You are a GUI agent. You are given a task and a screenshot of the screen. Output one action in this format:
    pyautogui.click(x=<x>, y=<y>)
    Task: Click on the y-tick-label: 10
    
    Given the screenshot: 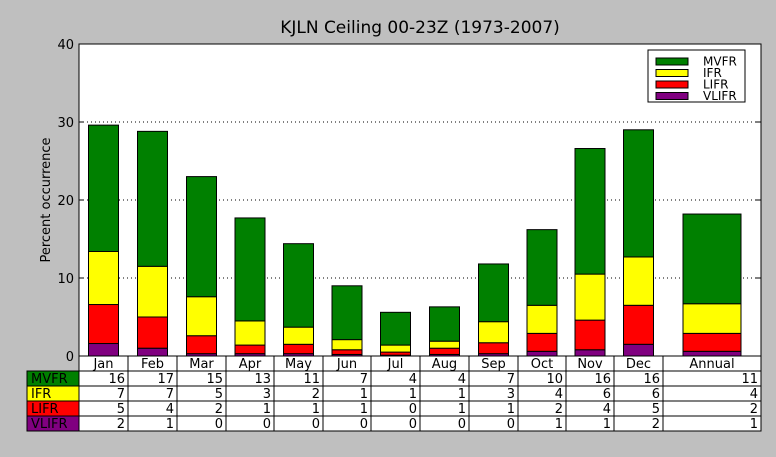 What is the action you would take?
    pyautogui.click(x=65, y=279)
    